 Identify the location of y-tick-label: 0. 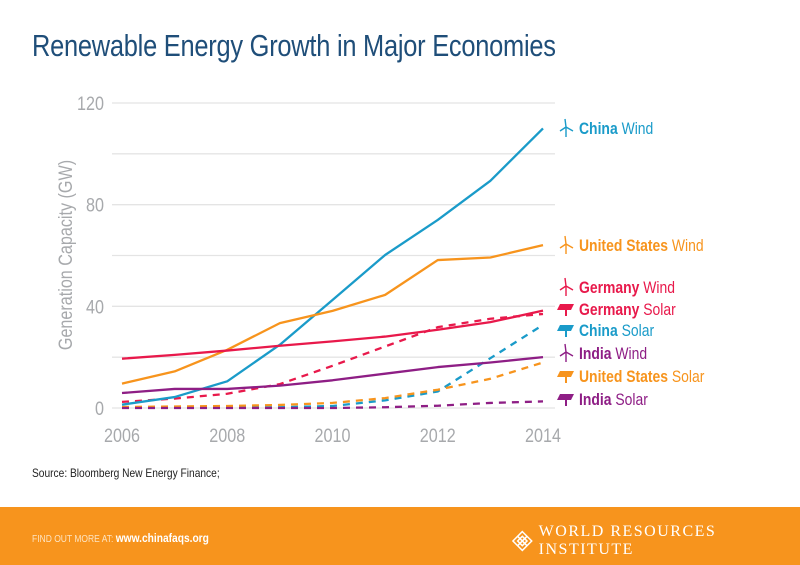
(99, 409).